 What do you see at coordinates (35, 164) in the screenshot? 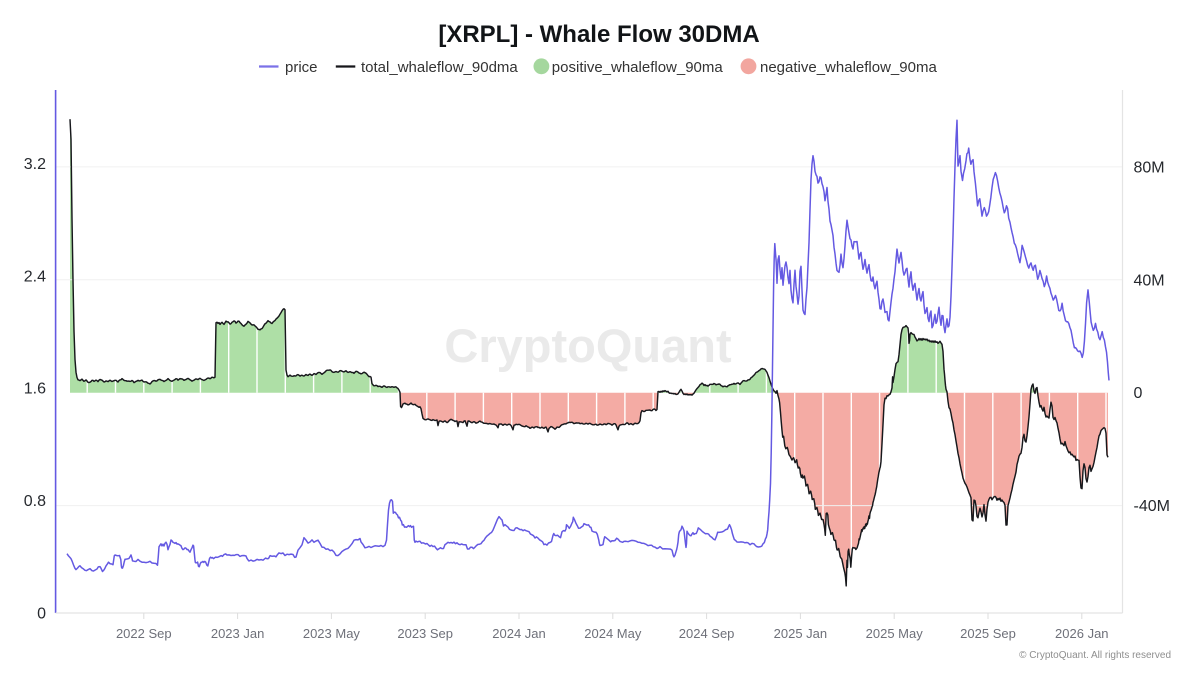
I see `svg-text: 3.2` at bounding box center [35, 164].